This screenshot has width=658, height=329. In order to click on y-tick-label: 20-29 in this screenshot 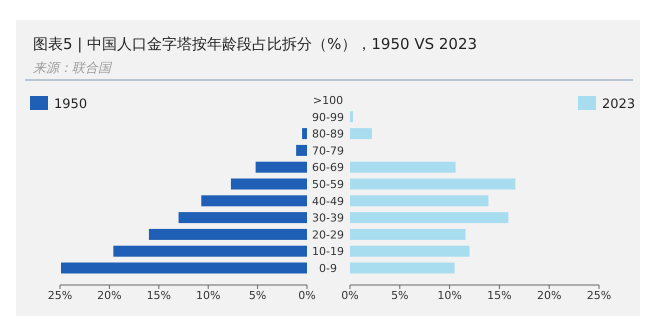, I will do `click(328, 235)`.